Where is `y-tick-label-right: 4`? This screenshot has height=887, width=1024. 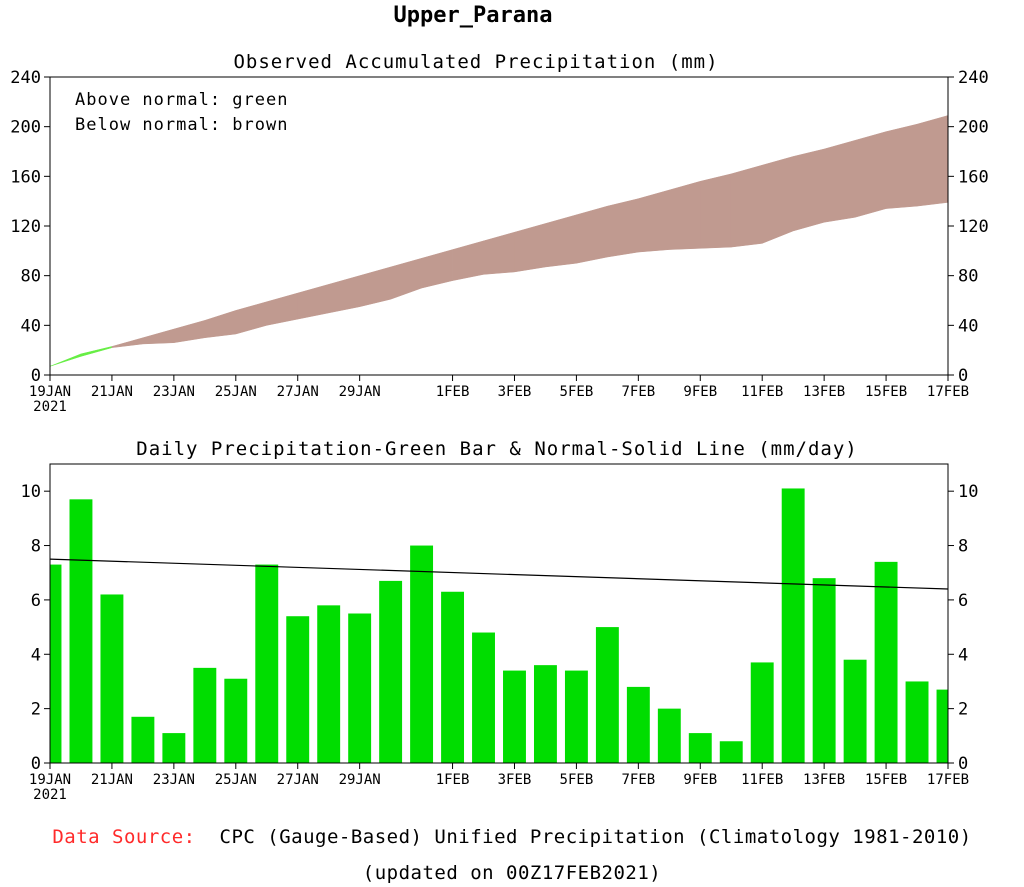
y-tick-label-right: 4 is located at coordinates (963, 655).